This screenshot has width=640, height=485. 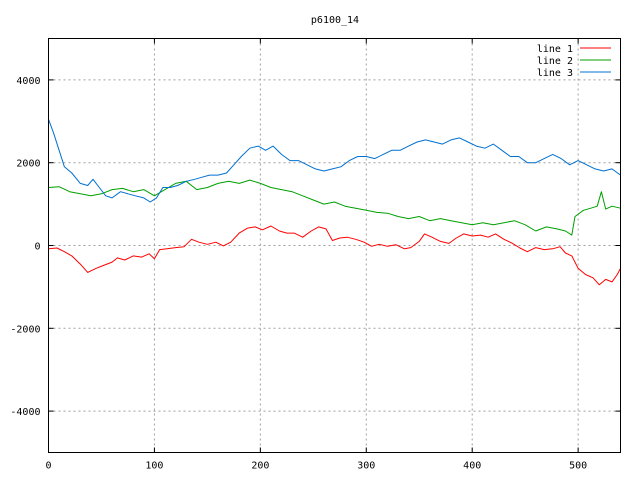 What do you see at coordinates (555, 73) in the screenshot?
I see `legend-label-3: line 3` at bounding box center [555, 73].